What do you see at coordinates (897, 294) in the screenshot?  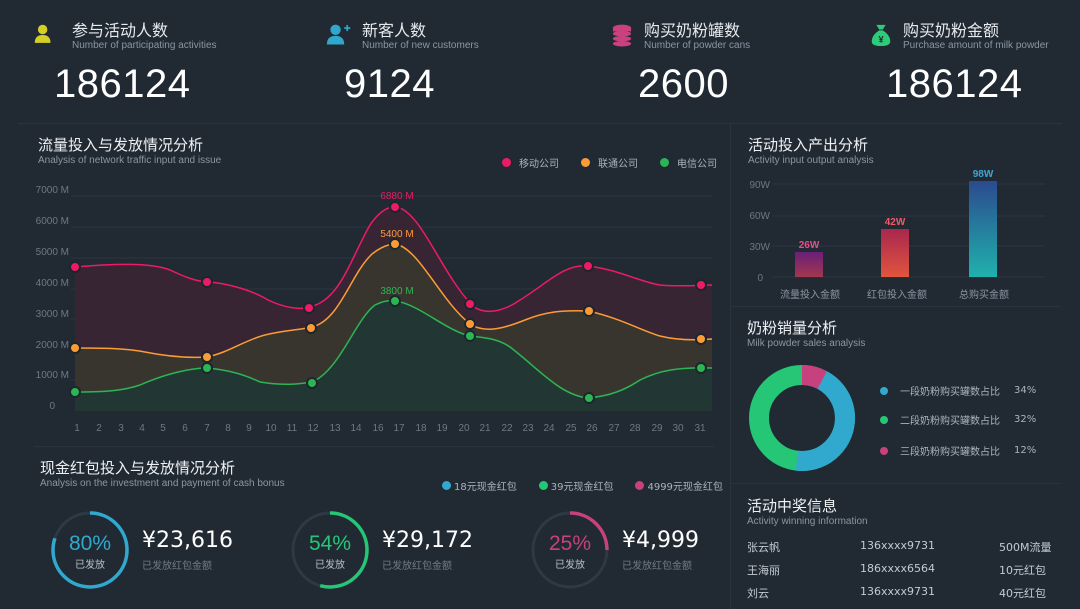 I see `svg-text: 红包投入金额` at bounding box center [897, 294].